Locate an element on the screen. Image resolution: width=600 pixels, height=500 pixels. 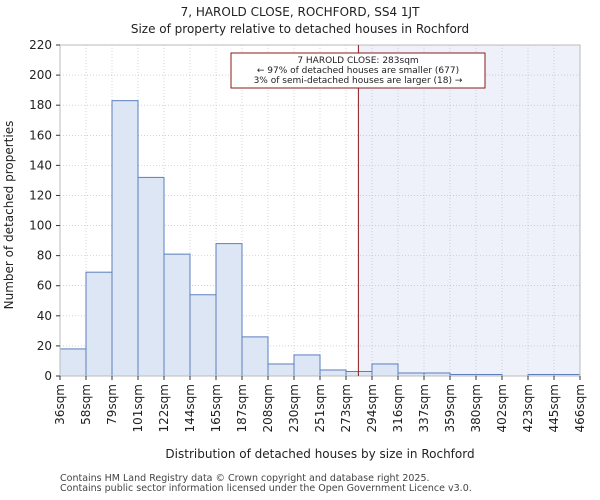
x-tick-label: 101sqm is located at coordinates (138, 408).